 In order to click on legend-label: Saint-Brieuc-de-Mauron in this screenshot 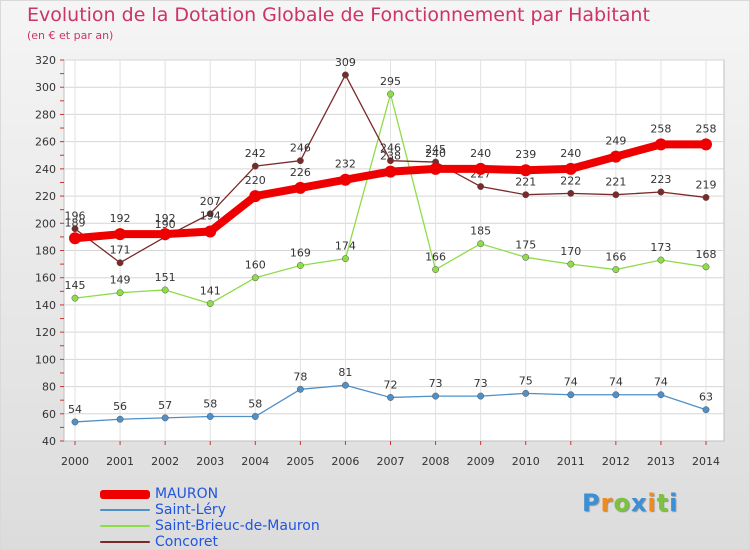, I will do `click(237, 526)`.